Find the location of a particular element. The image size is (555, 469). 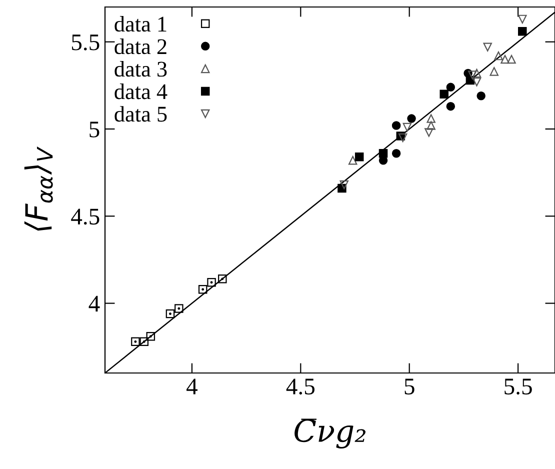

x-tick-label: 4.5 is located at coordinates (300, 386).